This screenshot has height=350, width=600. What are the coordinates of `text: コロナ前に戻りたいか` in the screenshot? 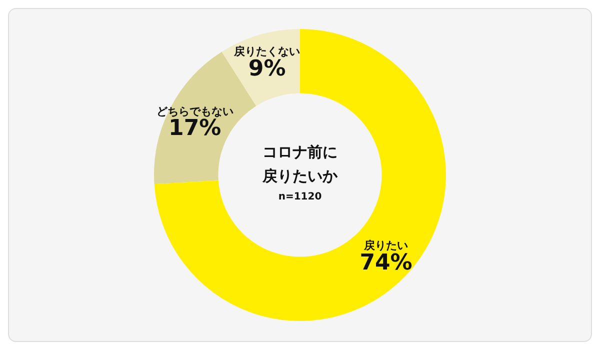 It's located at (300, 163).